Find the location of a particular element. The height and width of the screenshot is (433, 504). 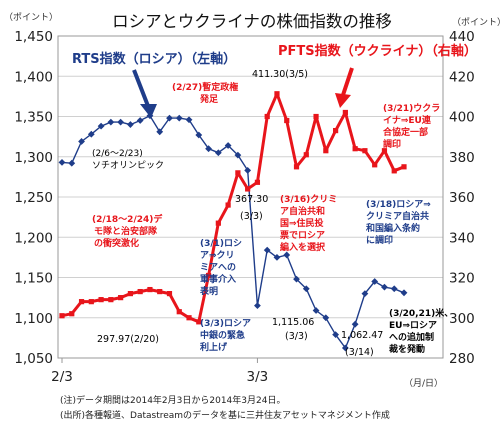

annotation-referendum-1: (3/16)クリミ is located at coordinates (308, 199).